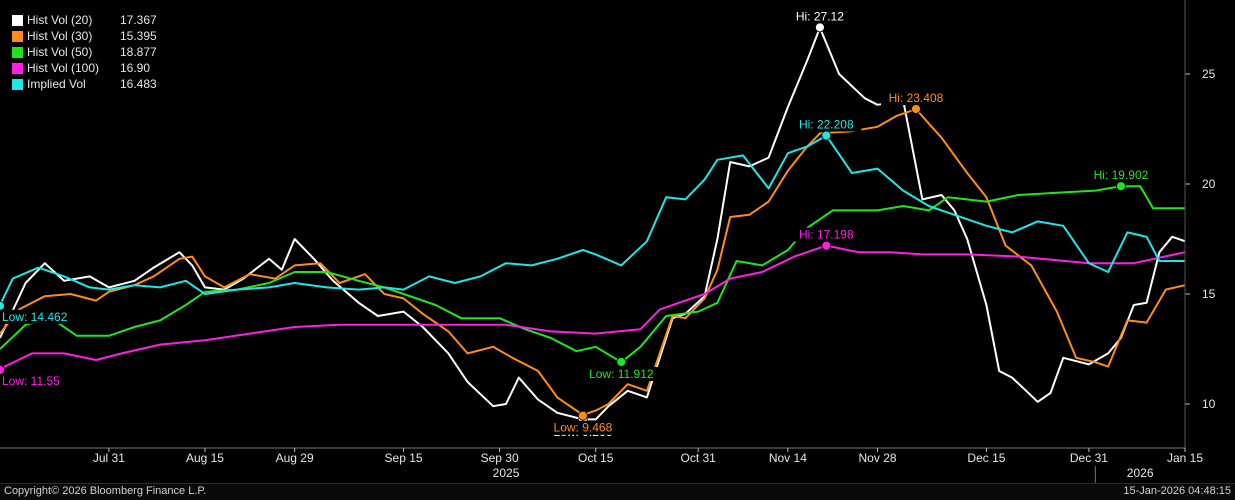 The height and width of the screenshot is (500, 1235). Describe the element at coordinates (878, 458) in the screenshot. I see `x-tick-label: Nov 28` at that location.